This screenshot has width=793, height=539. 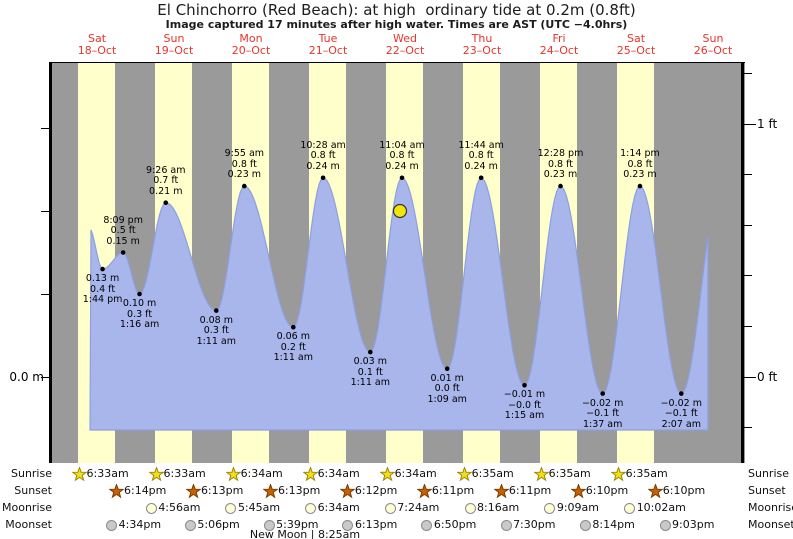 I want to click on tide-extreme-label: 0.08 m 0.3 ft 1:11 am, so click(x=216, y=330).